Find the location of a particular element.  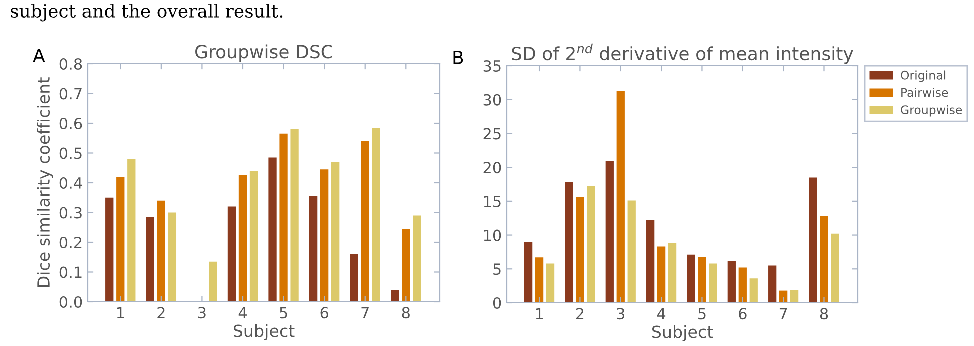

y-tick-label: 0.6 is located at coordinates (71, 124).